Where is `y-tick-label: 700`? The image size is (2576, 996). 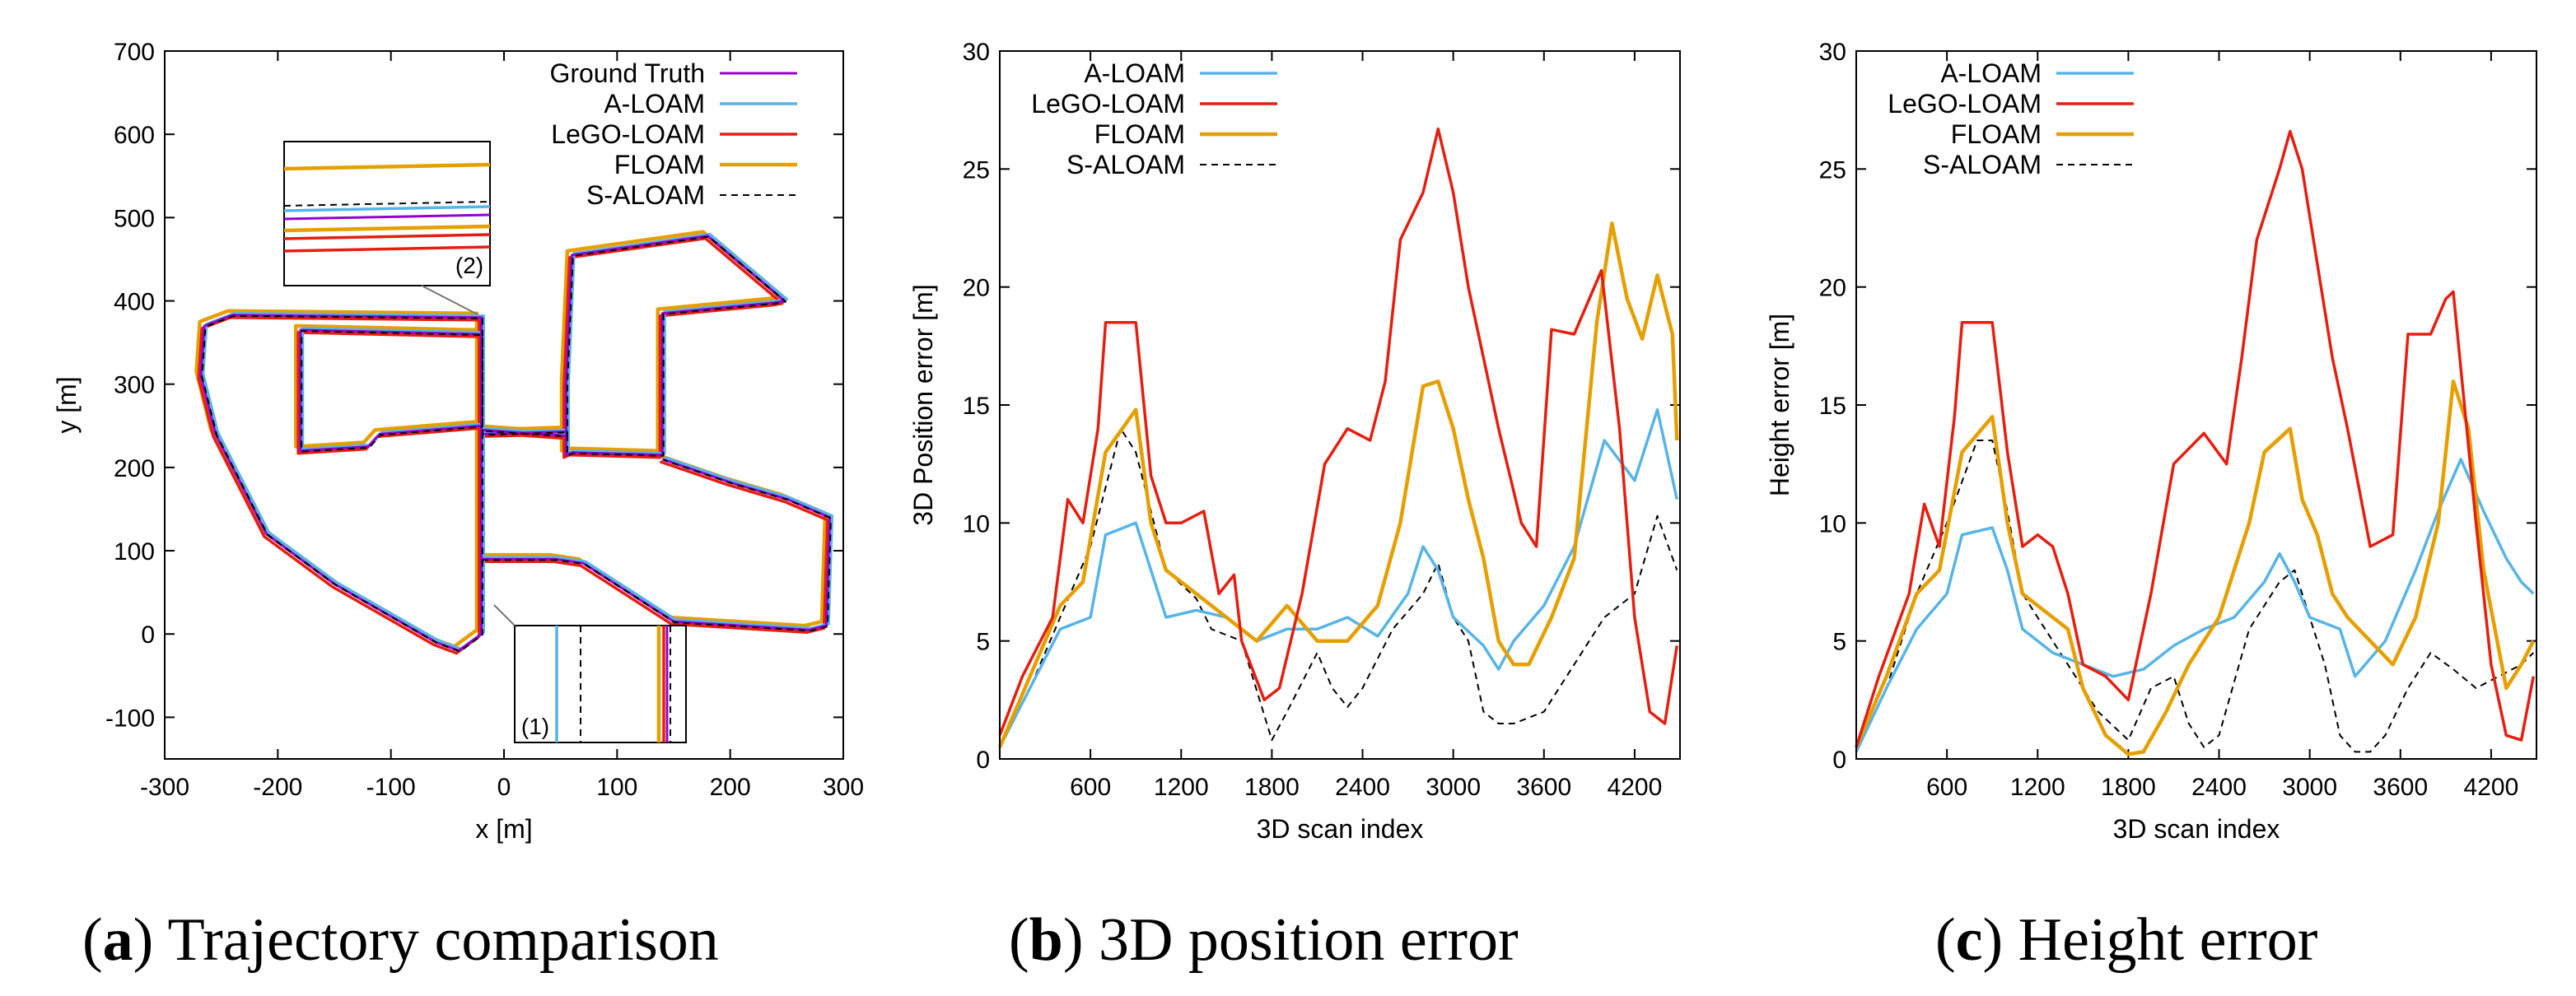
y-tick-label: 700 is located at coordinates (134, 52).